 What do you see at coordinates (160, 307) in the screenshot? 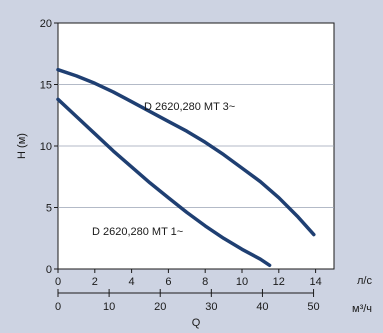
I see `x-bottom-tick-label: 20` at bounding box center [160, 307].